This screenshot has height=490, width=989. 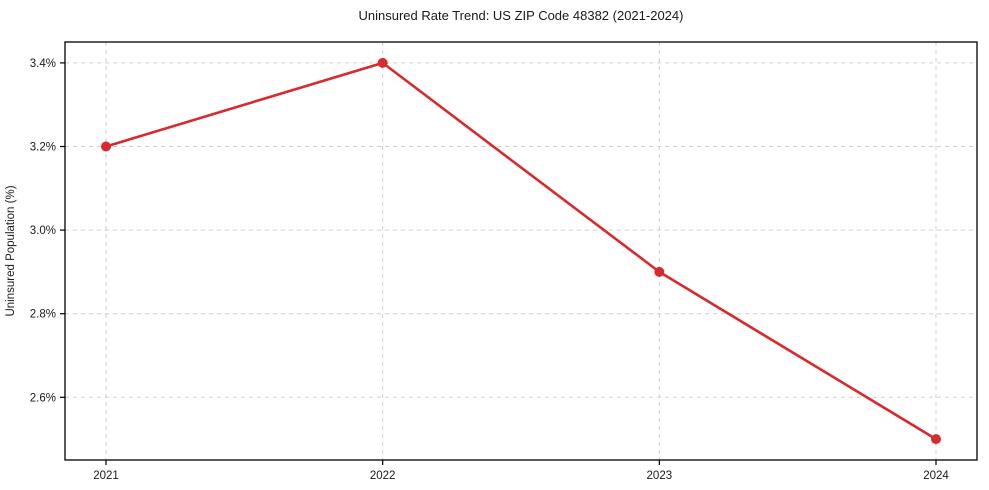 What do you see at coordinates (106, 146) in the screenshot?
I see `data-point-2021` at bounding box center [106, 146].